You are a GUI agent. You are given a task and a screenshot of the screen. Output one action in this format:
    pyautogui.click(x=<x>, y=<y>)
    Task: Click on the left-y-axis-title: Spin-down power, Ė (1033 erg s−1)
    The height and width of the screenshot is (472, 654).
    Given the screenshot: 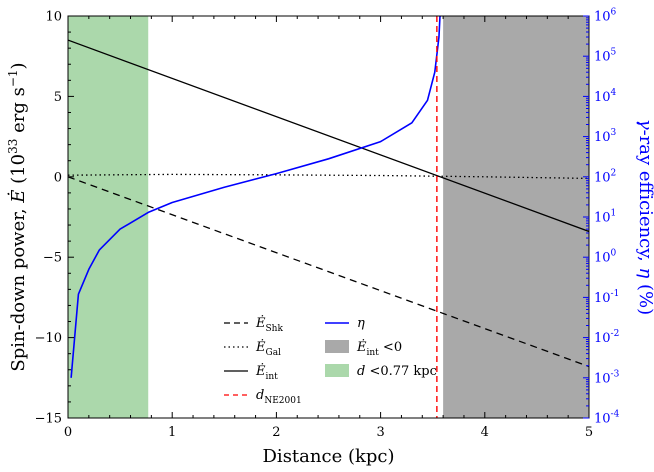 What is the action you would take?
    pyautogui.click(x=17, y=216)
    